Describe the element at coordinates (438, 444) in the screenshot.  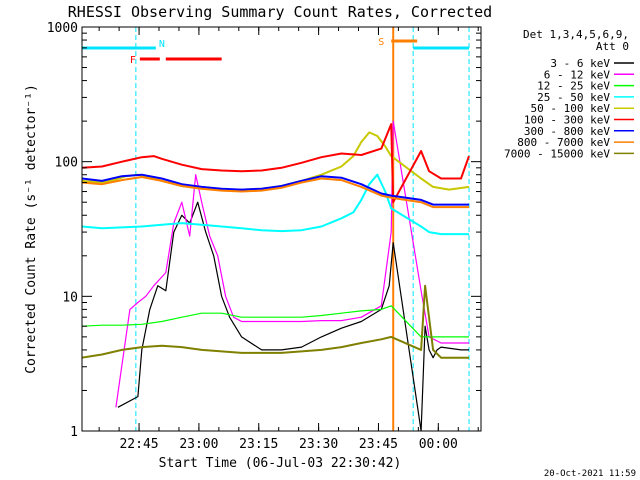
I see `x-tick-label-5: 00:00` at that location.